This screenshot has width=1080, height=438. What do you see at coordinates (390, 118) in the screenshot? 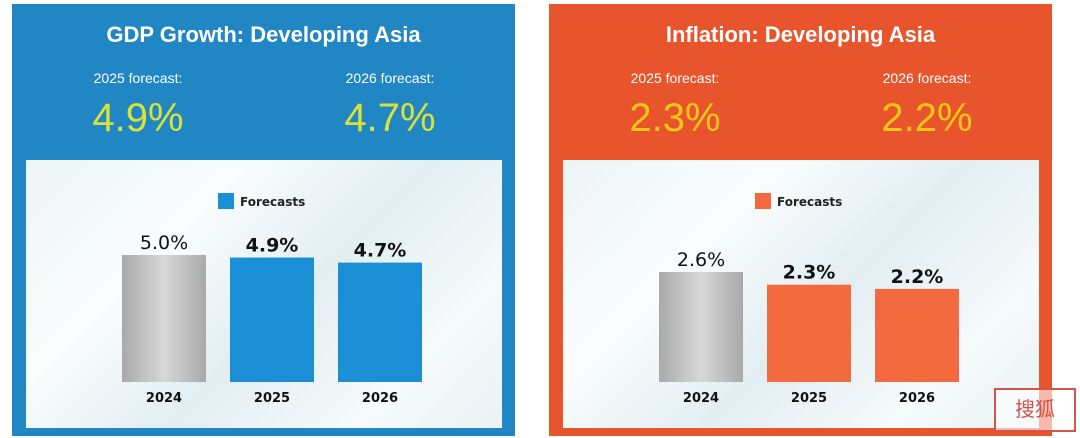
I see `gdp-forecast-2026-value: 4.7%` at bounding box center [390, 118].